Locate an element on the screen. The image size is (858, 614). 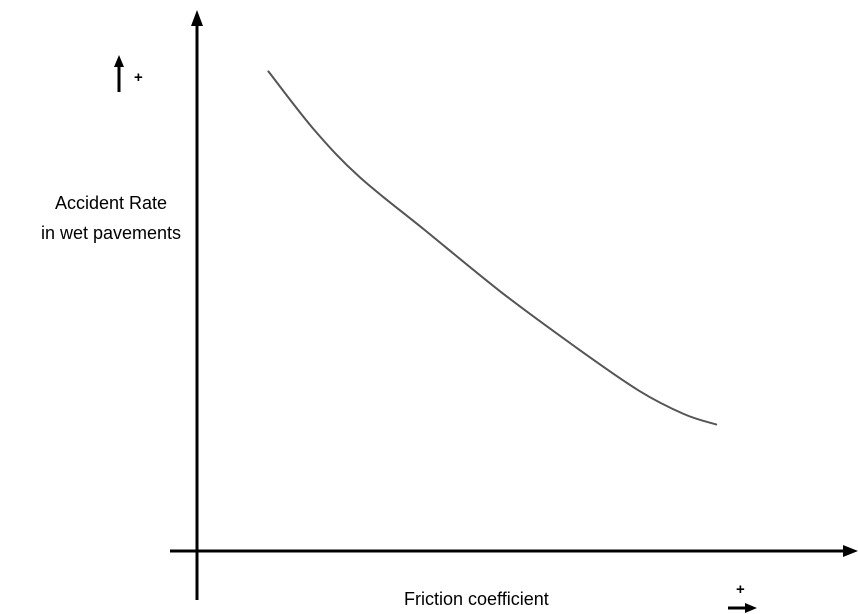
y-axis-label-line-2: in wet pavements is located at coordinates (111, 233).